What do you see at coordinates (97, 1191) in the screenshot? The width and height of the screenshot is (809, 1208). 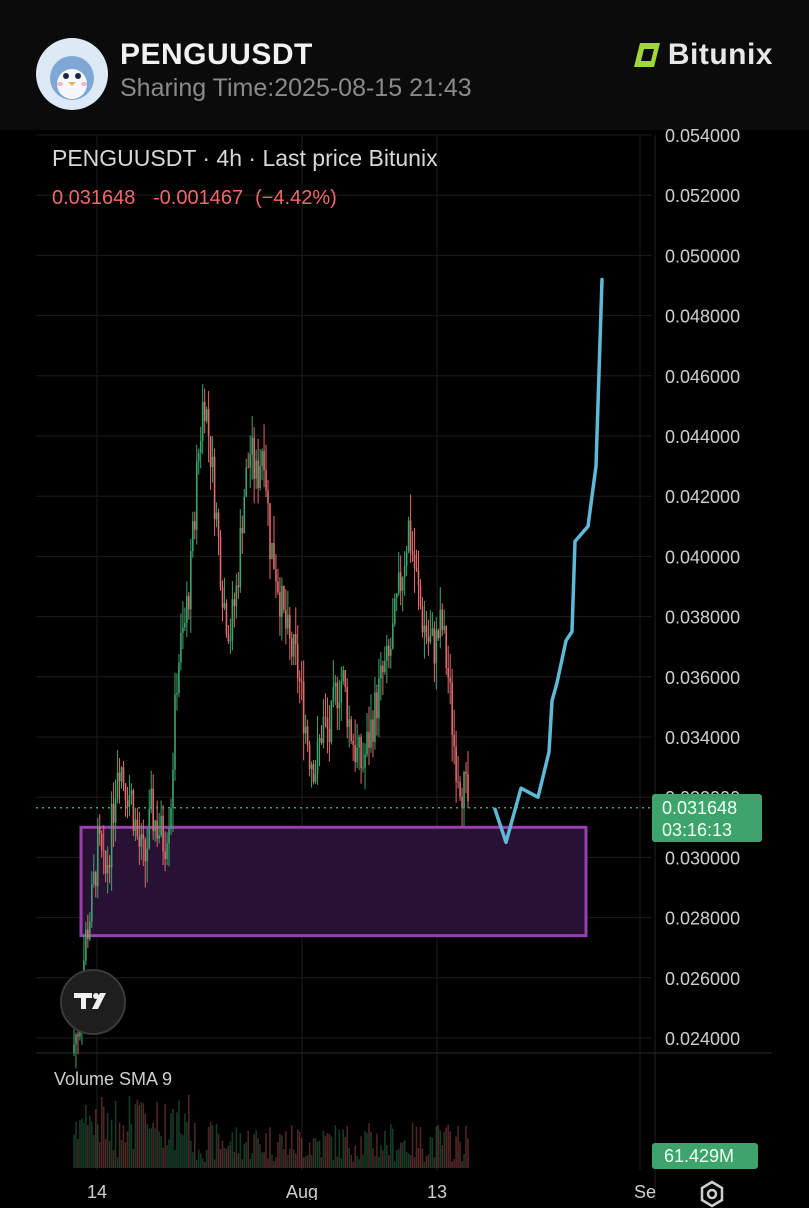 I see `x-tick-label: 14` at bounding box center [97, 1191].